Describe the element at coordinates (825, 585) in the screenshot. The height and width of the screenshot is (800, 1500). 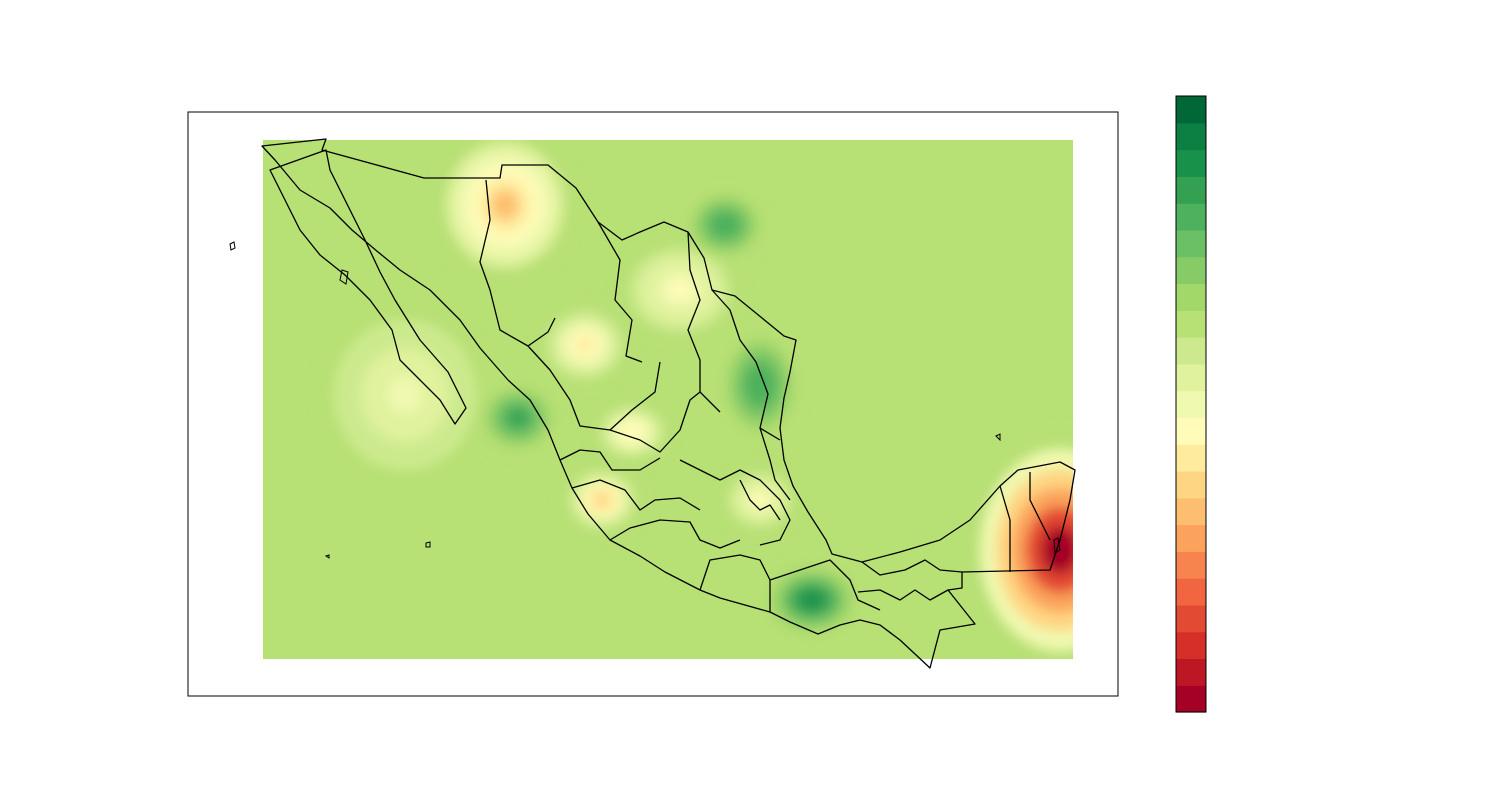
I see `border-oaxaca` at that location.